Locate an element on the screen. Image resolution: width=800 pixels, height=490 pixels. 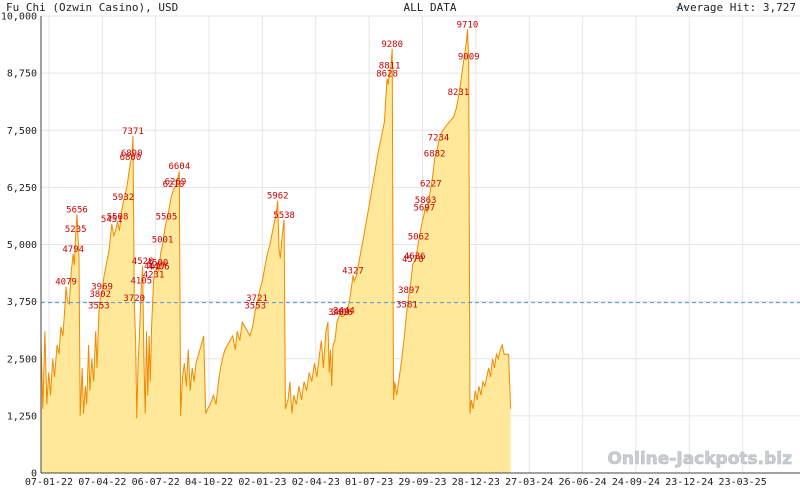
hit-annotation: 3416 is located at coordinates (342, 313).